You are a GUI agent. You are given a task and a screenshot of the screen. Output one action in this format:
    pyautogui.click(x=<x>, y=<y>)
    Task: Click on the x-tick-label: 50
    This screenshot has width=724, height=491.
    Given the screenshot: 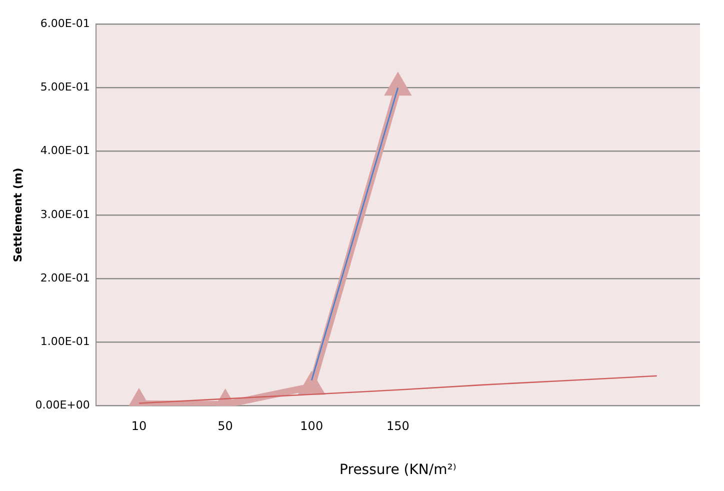 What is the action you would take?
    pyautogui.click(x=225, y=426)
    